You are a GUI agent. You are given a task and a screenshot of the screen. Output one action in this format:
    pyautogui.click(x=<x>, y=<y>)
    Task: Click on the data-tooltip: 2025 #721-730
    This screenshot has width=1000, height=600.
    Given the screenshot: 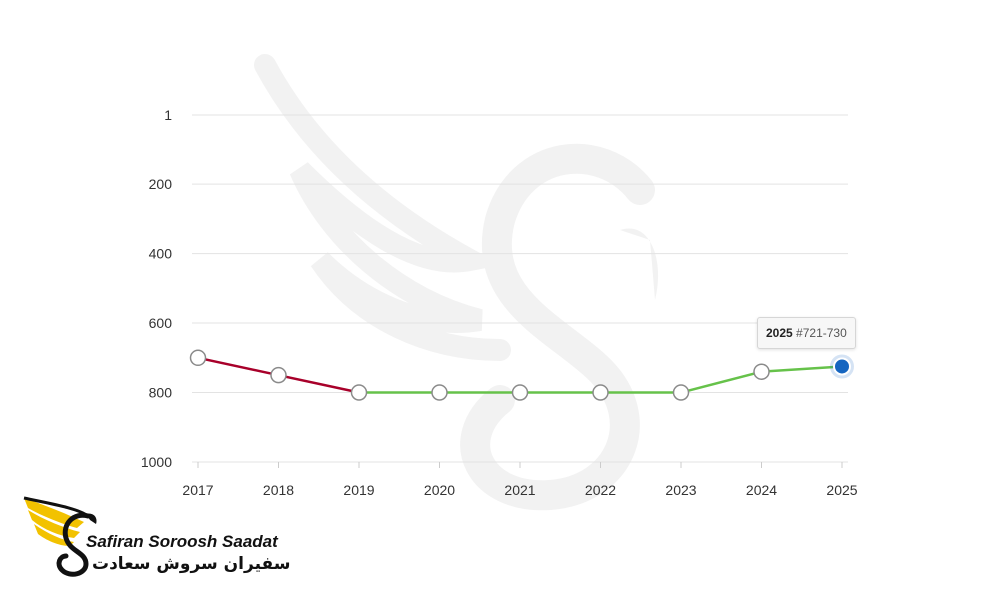 What is the action you would take?
    pyautogui.click(x=806, y=333)
    